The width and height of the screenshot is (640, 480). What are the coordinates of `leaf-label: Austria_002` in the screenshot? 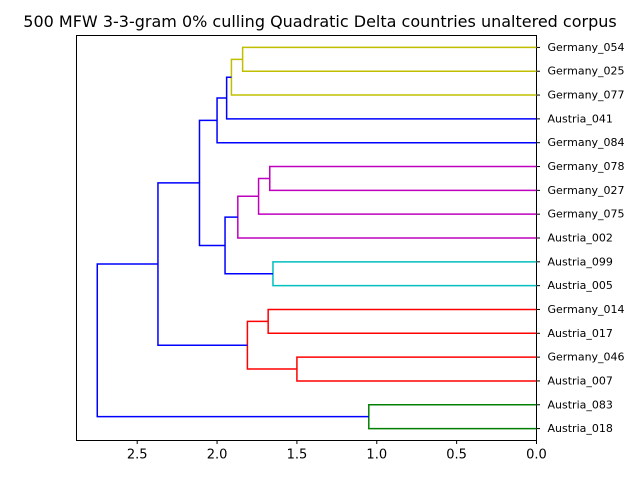 It's located at (580, 238).